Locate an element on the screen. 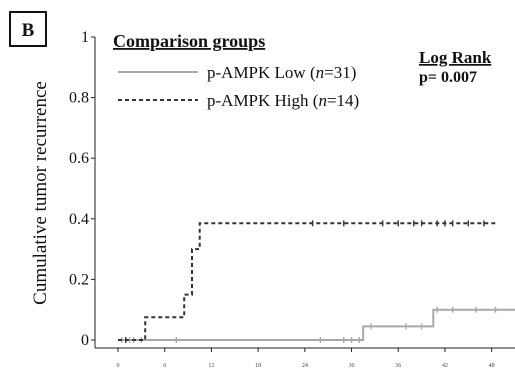  panel-letter-box is located at coordinates (28, 29).